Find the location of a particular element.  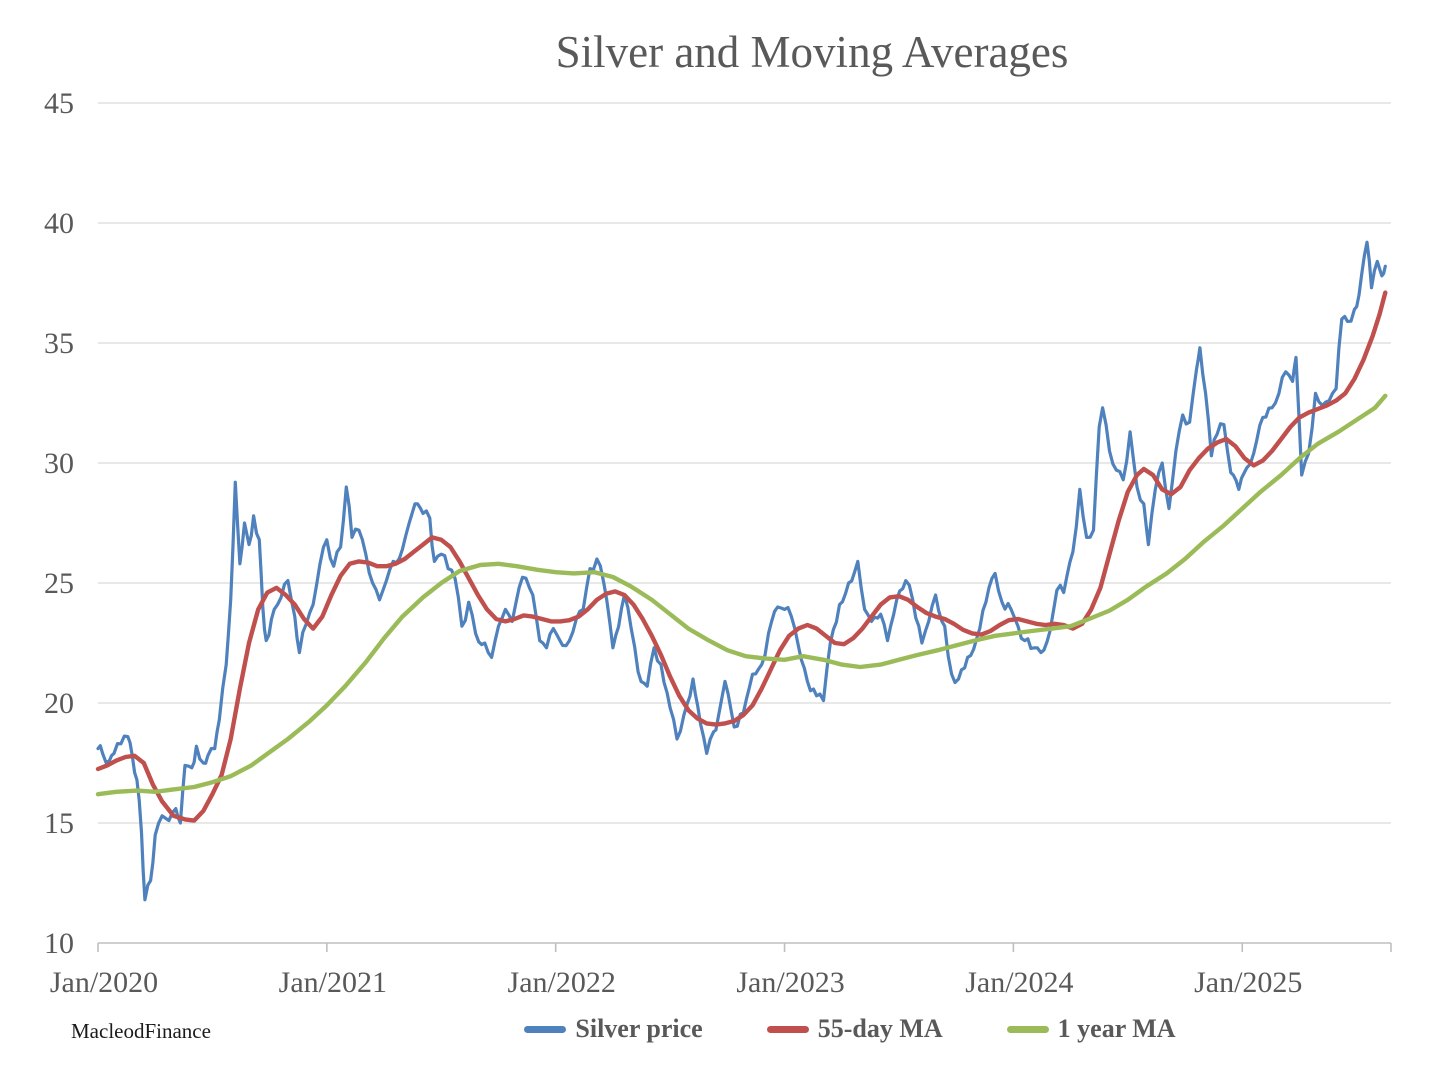

y-tick-label-45: 45 is located at coordinates (59, 103).